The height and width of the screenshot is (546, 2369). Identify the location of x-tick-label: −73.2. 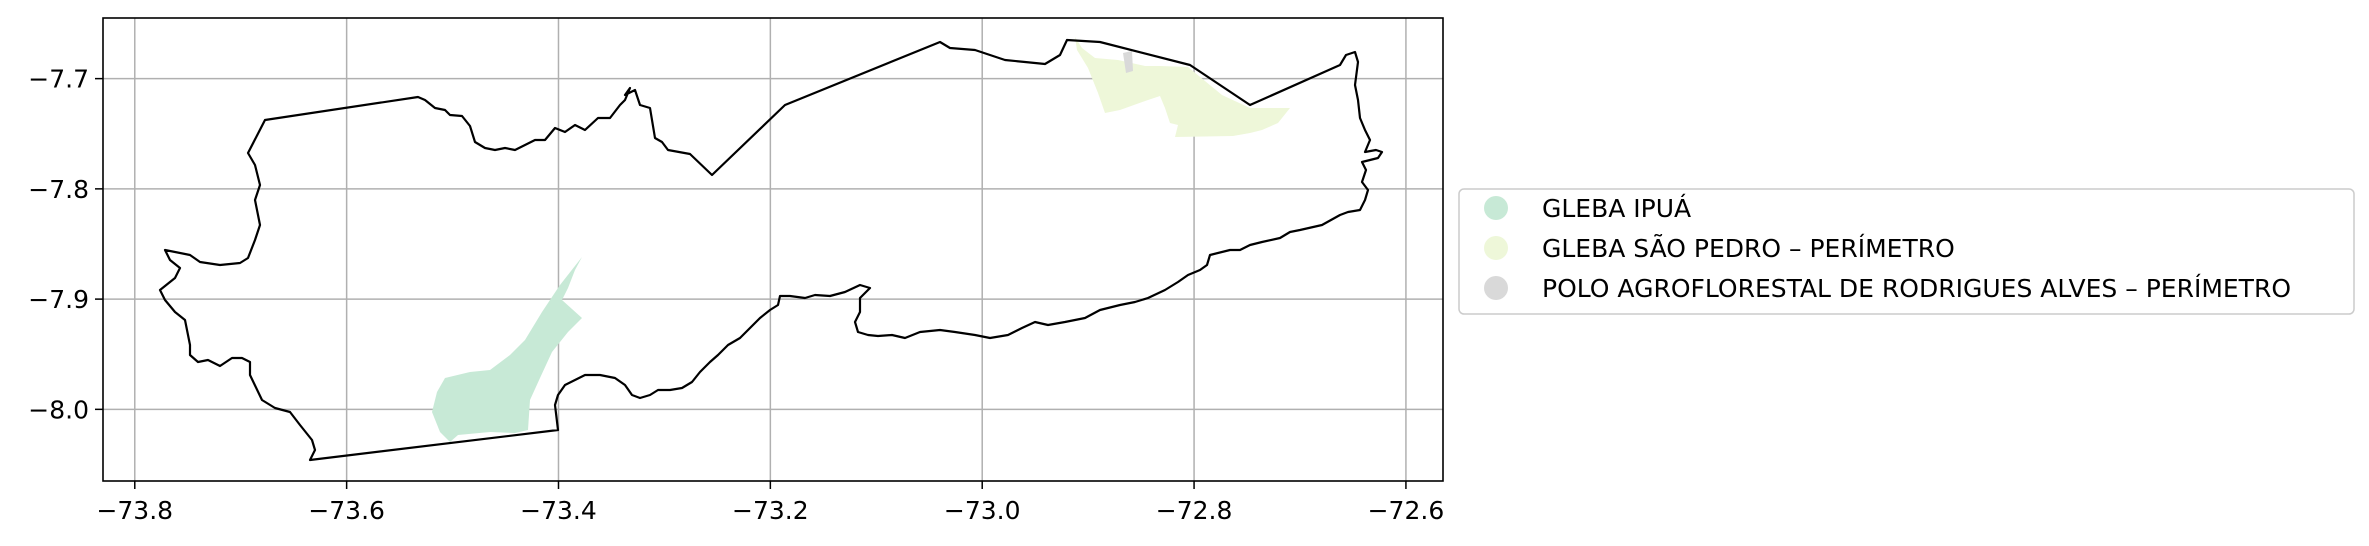
(770, 510).